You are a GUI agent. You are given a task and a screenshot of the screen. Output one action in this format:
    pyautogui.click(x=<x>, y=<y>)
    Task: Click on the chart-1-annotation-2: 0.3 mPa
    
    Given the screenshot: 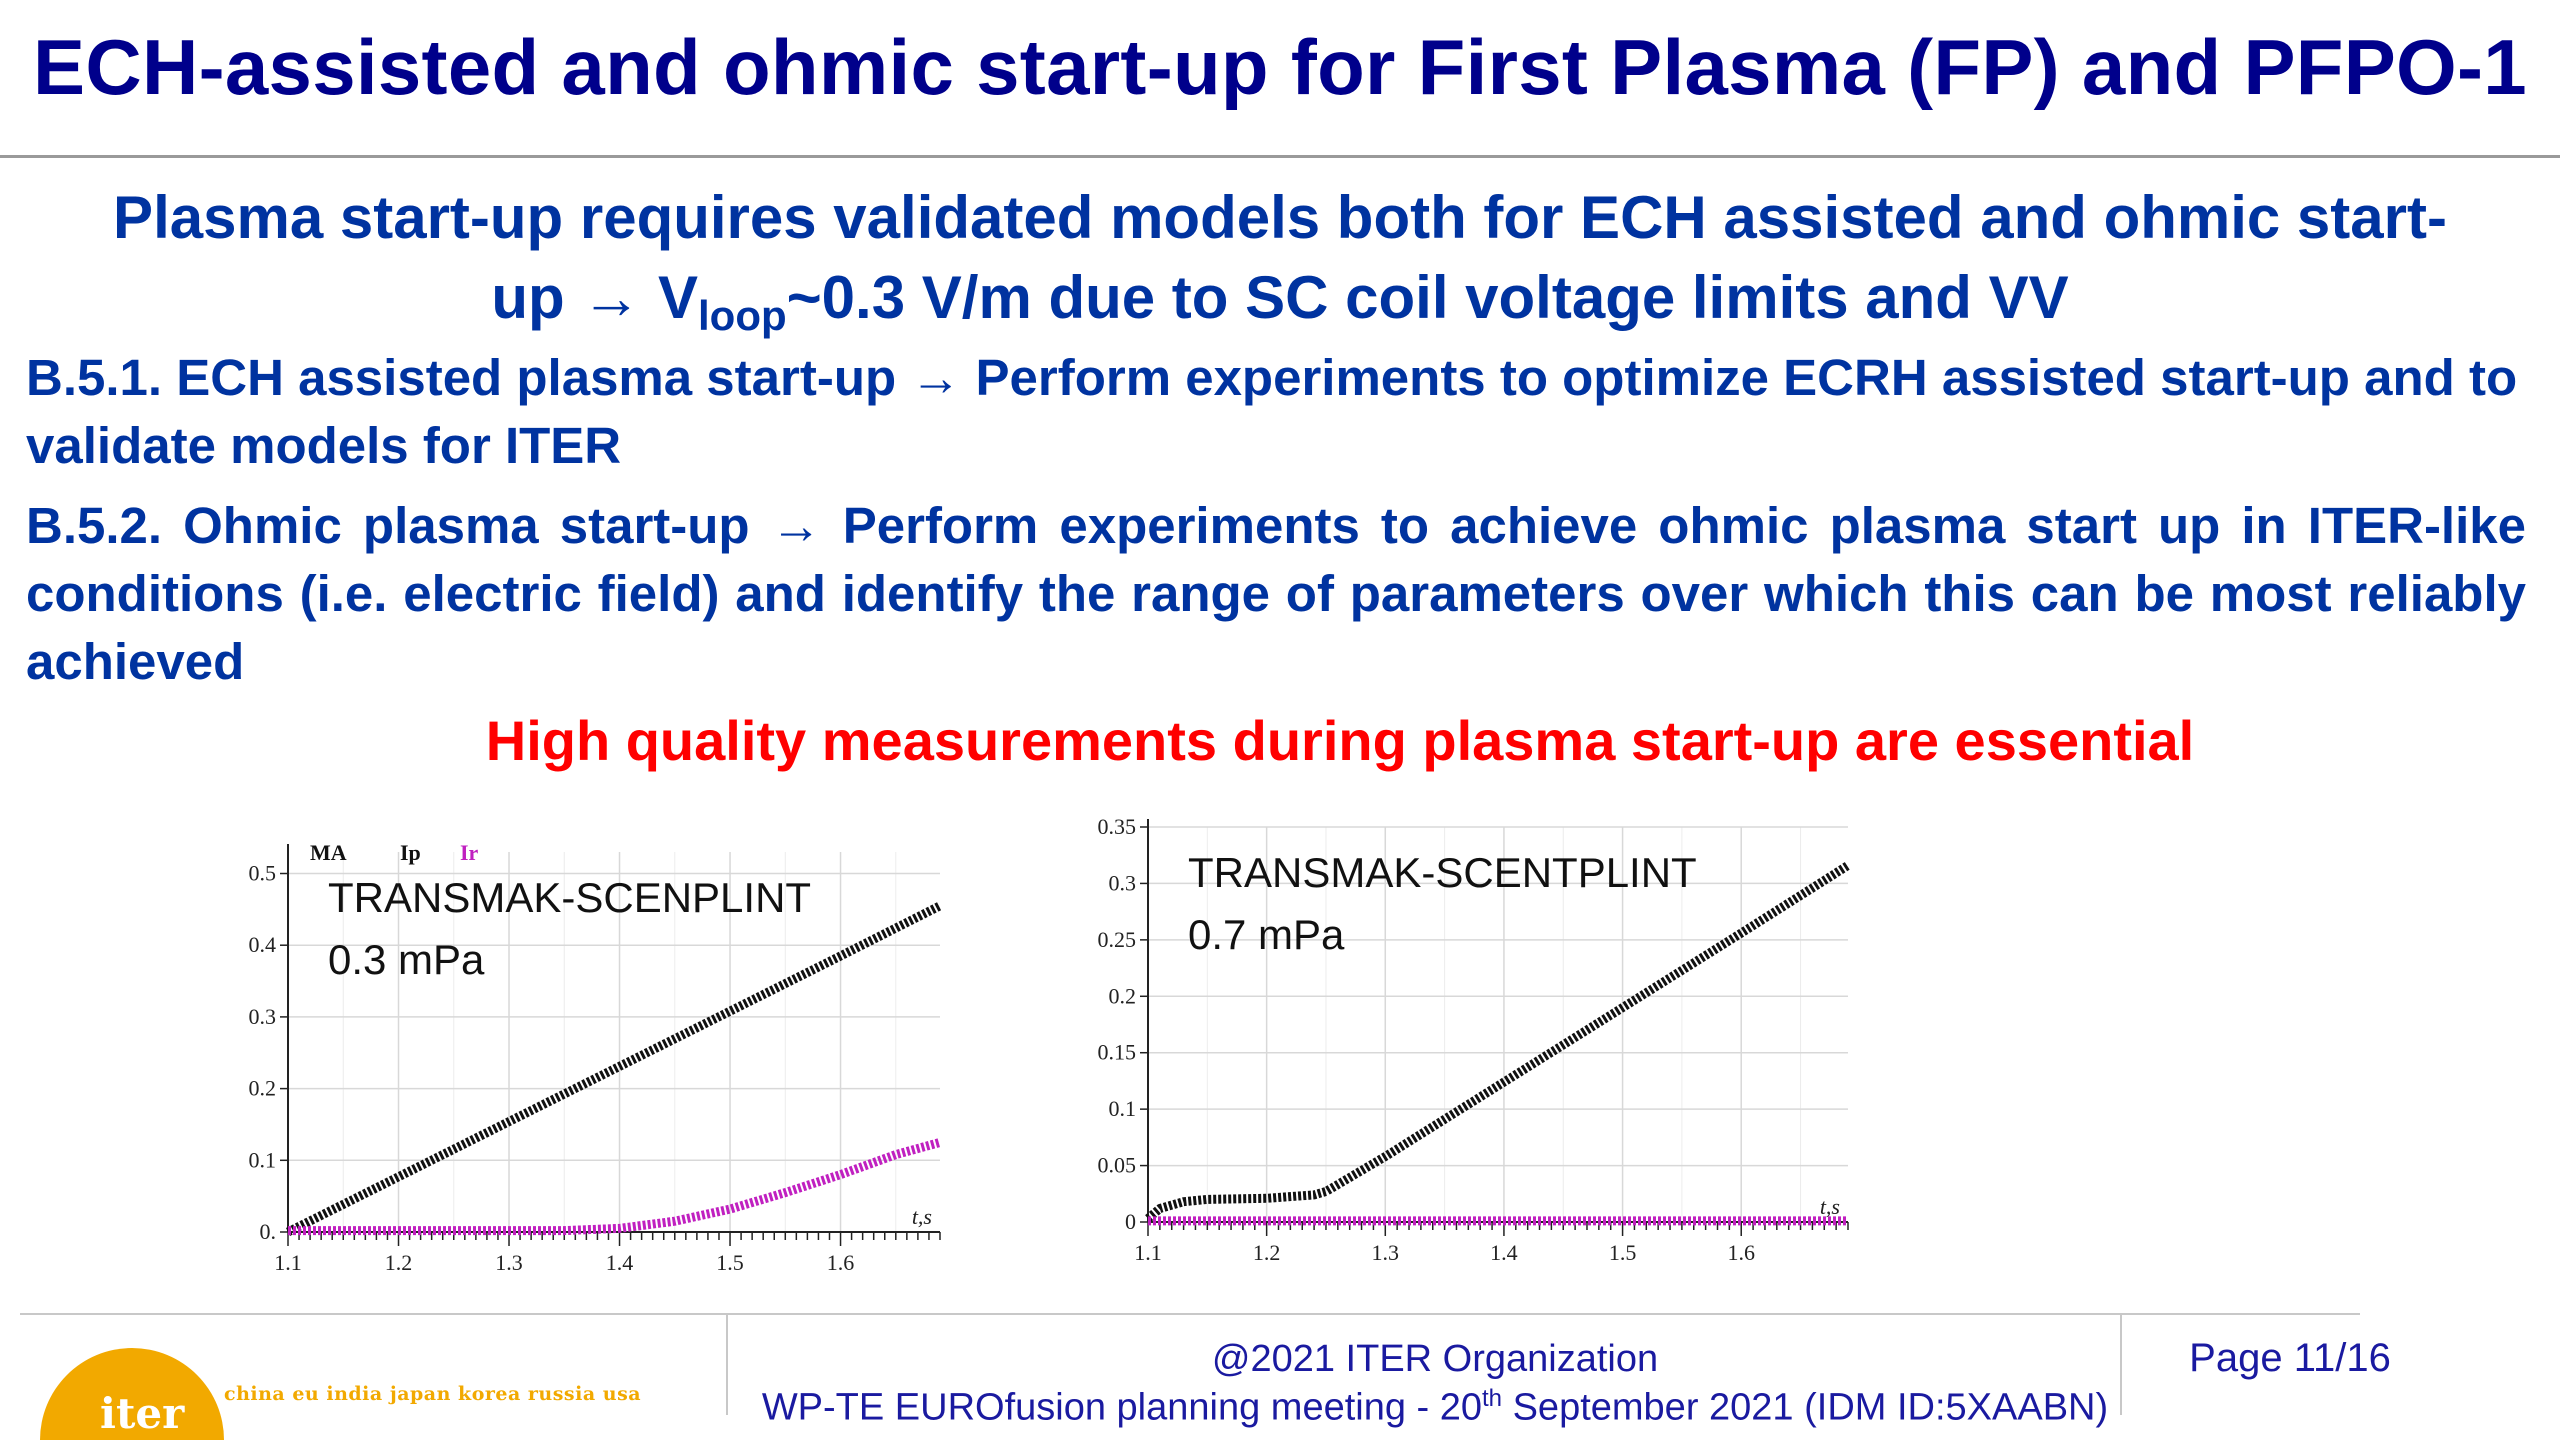 What is the action you would take?
    pyautogui.click(x=406, y=959)
    